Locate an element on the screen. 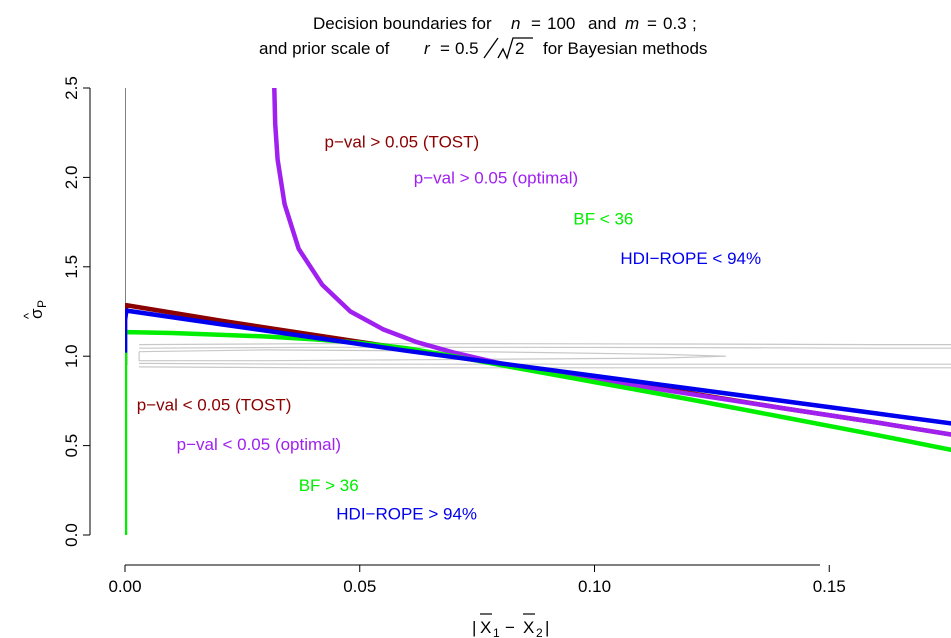  density-contours is located at coordinates (544, 356).